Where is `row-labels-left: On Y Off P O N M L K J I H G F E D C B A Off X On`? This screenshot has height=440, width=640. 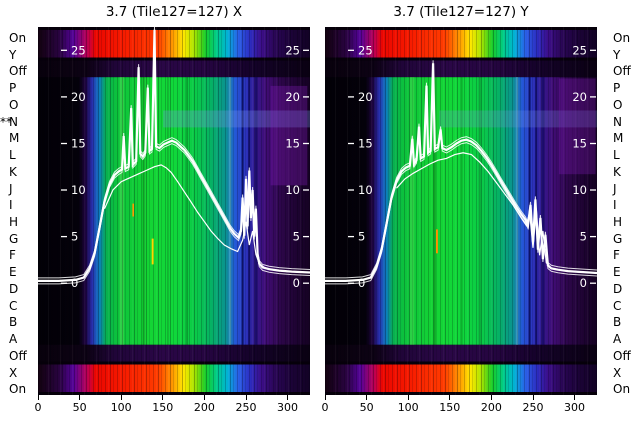 row-labels-left: On Y Off P O N M L K J I H G F E D C B A Off X On is located at coordinates (23, 220).